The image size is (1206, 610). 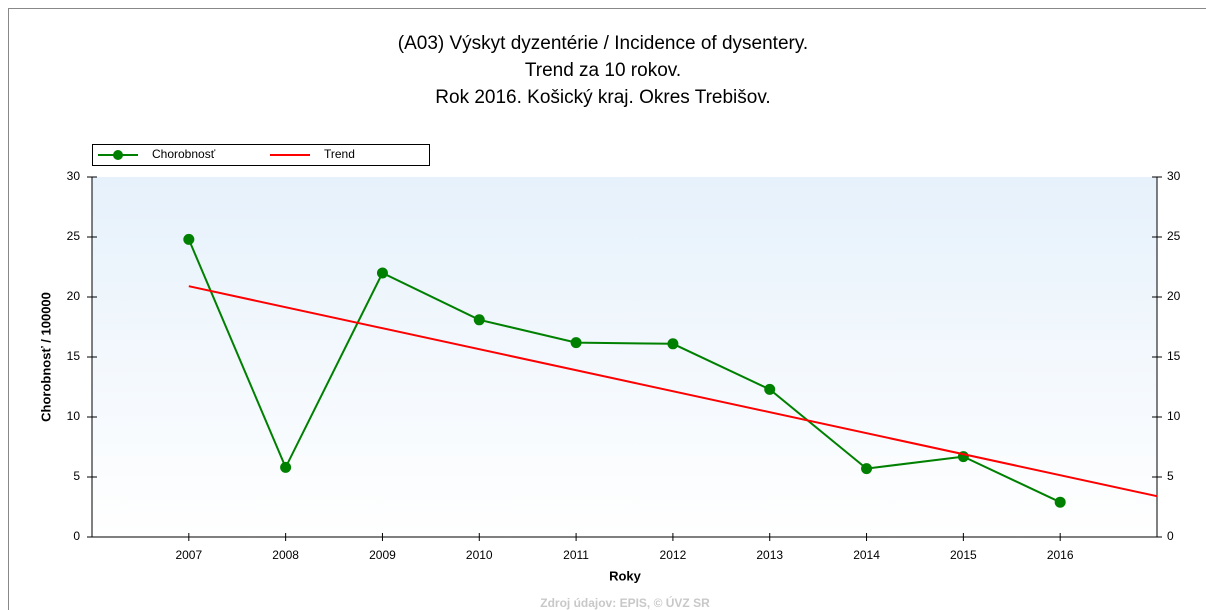 I want to click on legend-label: Chorobnosť, so click(x=184, y=154).